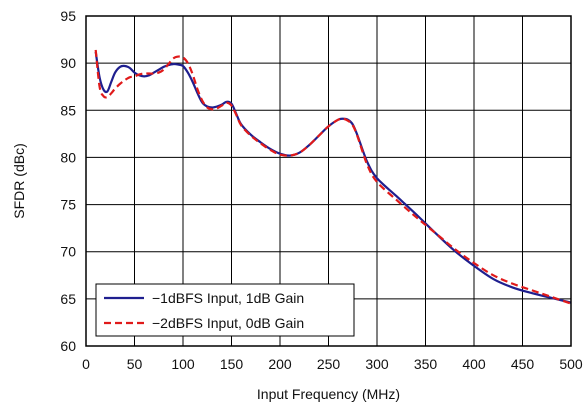 The height and width of the screenshot is (410, 586). What do you see at coordinates (474, 364) in the screenshot?
I see `x-tick-label: 400` at bounding box center [474, 364].